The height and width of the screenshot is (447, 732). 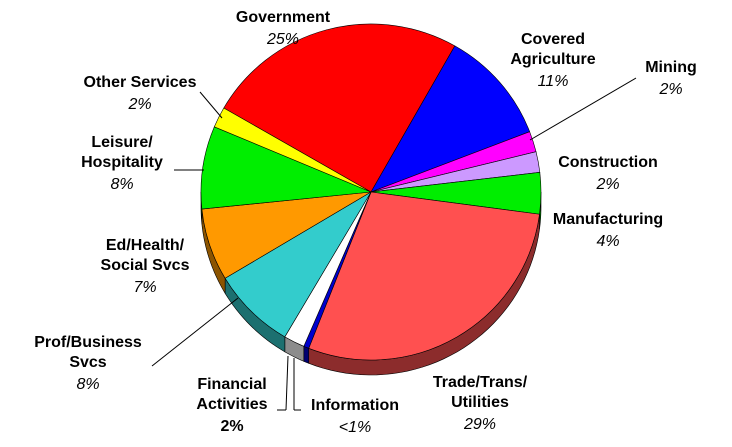 What do you see at coordinates (608, 219) in the screenshot?
I see `slice-label: Manufacturing` at bounding box center [608, 219].